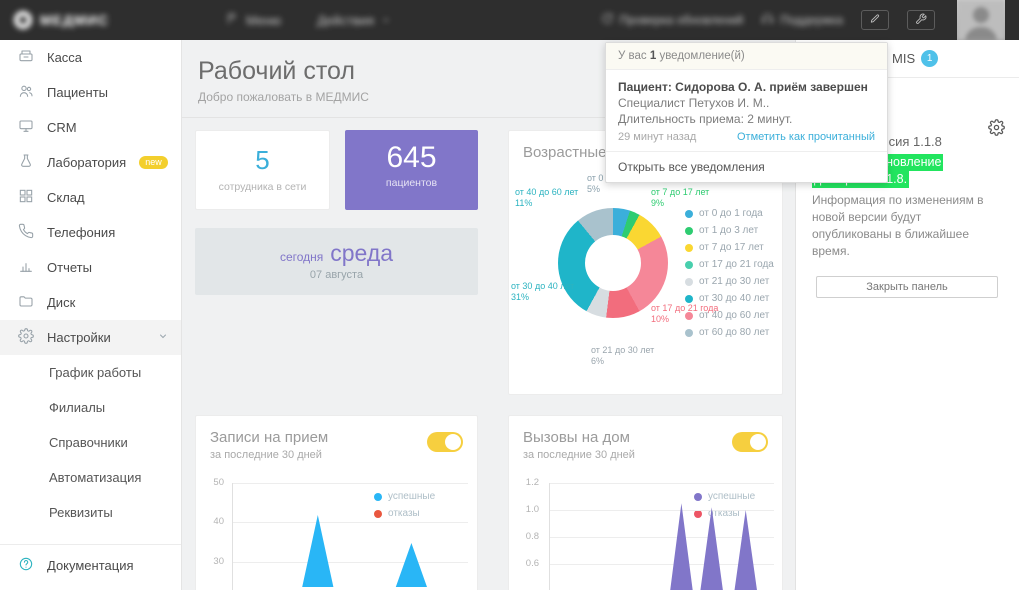 Image resolution: width=1019 pixels, height=590 pixels. I want to click on notification-count: 1, so click(653, 56).